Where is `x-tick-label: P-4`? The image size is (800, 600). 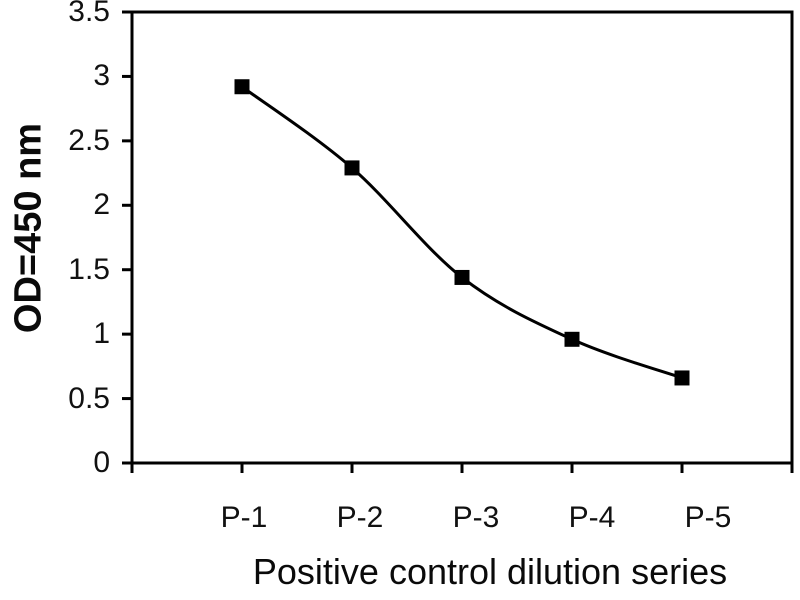 x-tick-label: P-4 is located at coordinates (592, 517).